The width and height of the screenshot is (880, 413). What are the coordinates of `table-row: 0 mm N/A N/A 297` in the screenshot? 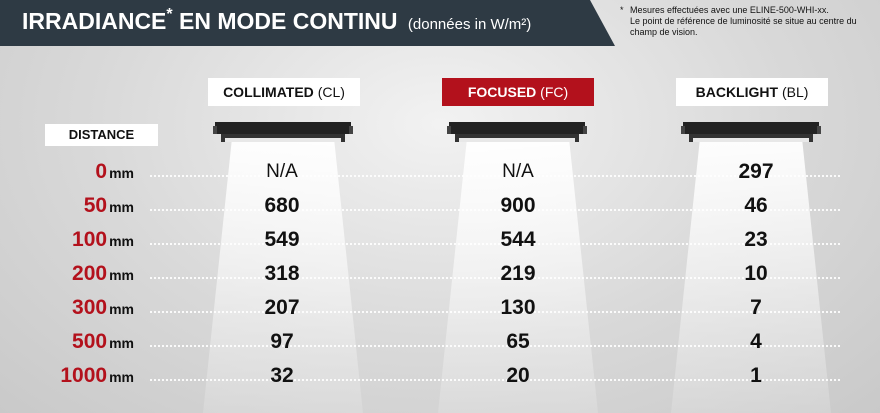 It's located at (440, 172).